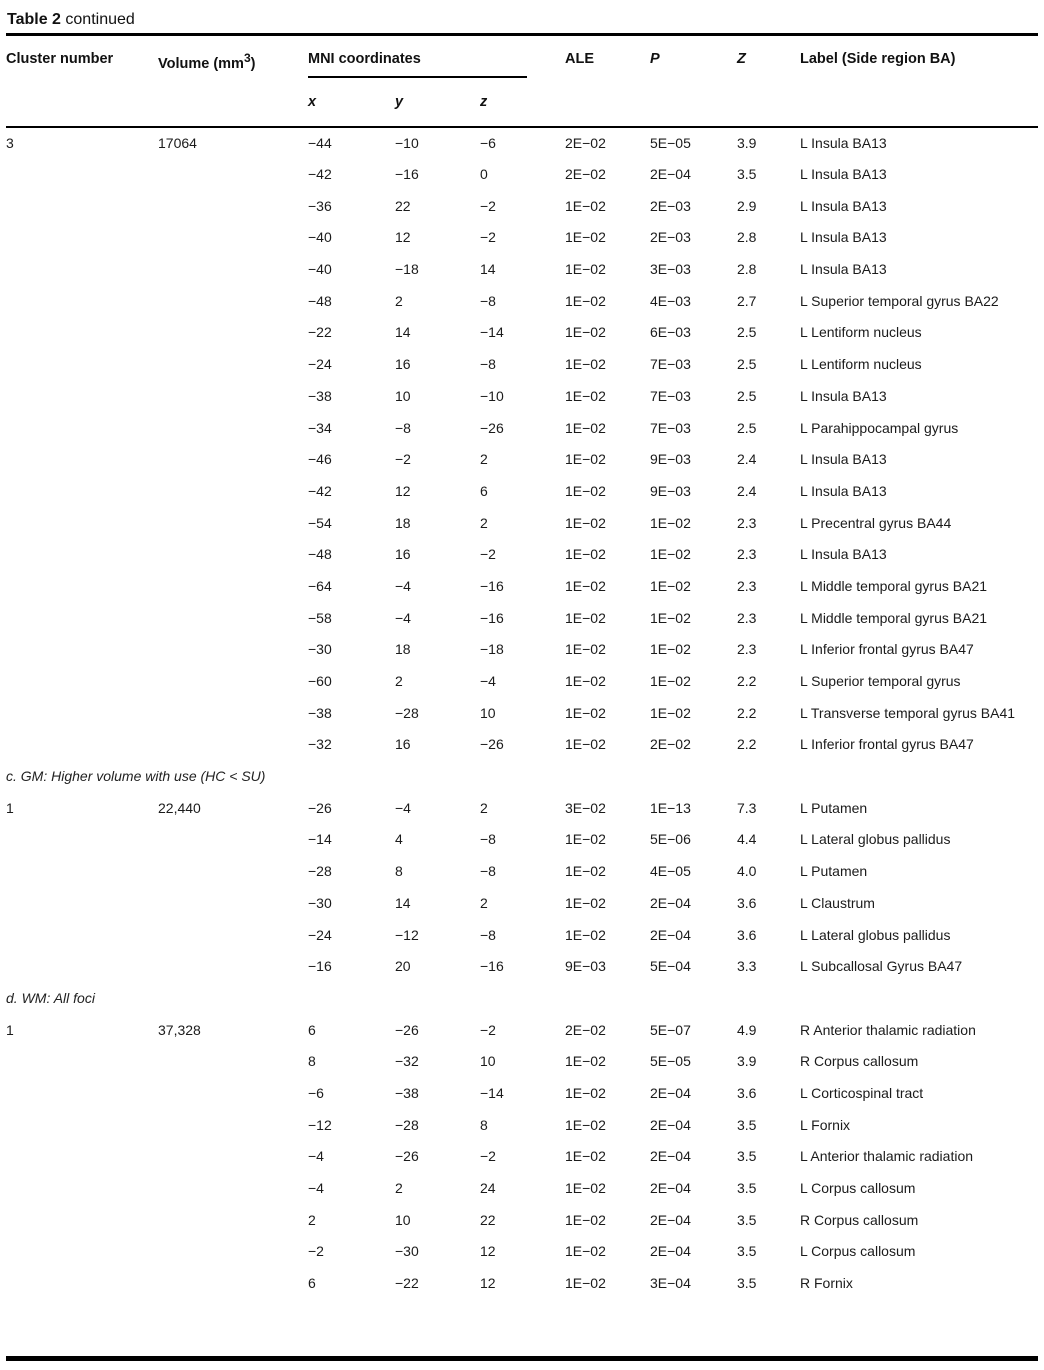 The image size is (1044, 1370). What do you see at coordinates (399, 101) in the screenshot?
I see `subcol-header-y: y` at bounding box center [399, 101].